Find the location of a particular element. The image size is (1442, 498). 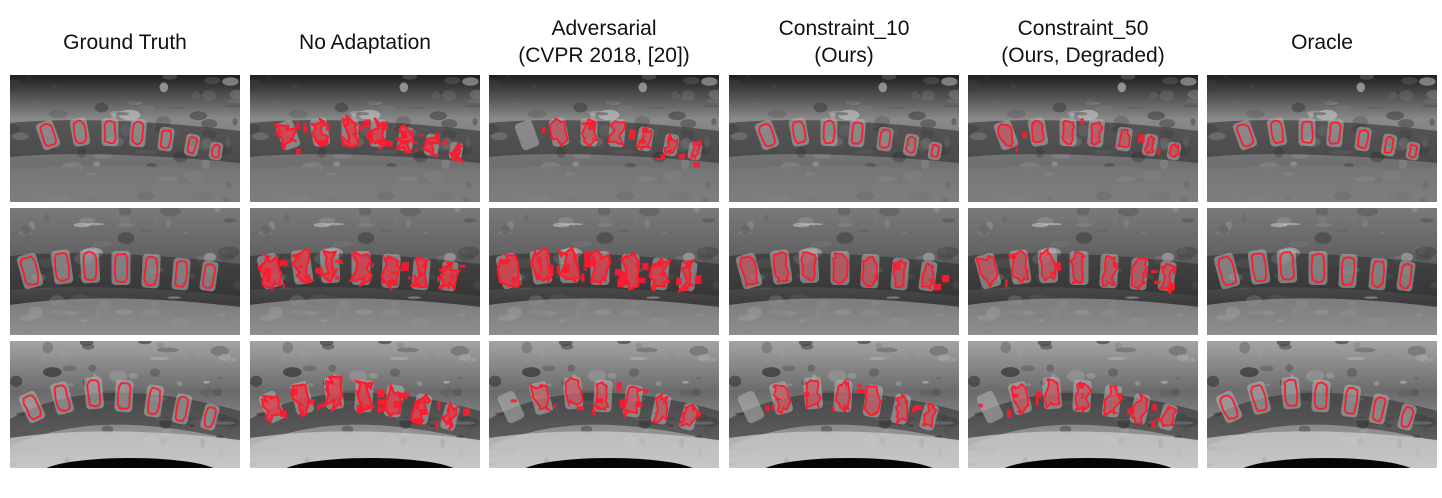

column-header: Constraint_50 (Ours, Degraded) is located at coordinates (1083, 42).